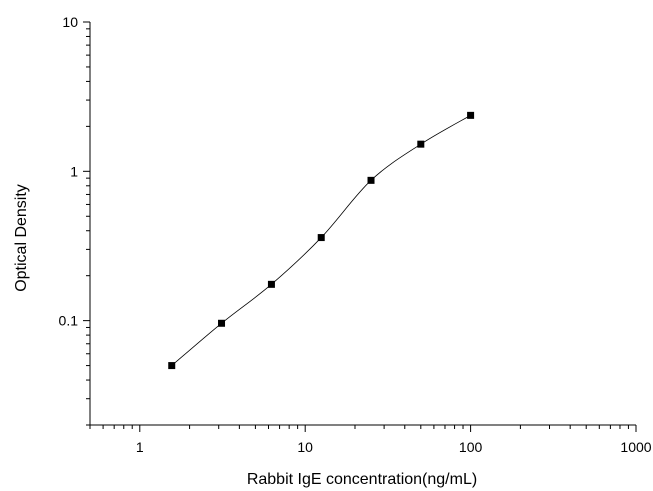 The image size is (653, 491). I want to click on x-tick-label: 10, so click(305, 447).